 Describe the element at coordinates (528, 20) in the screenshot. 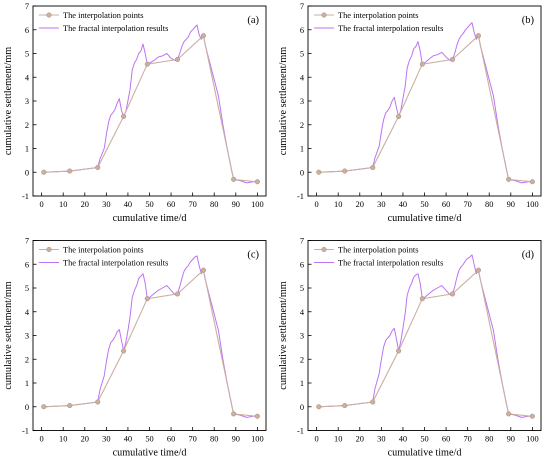

I see `panel-label: (b)` at that location.